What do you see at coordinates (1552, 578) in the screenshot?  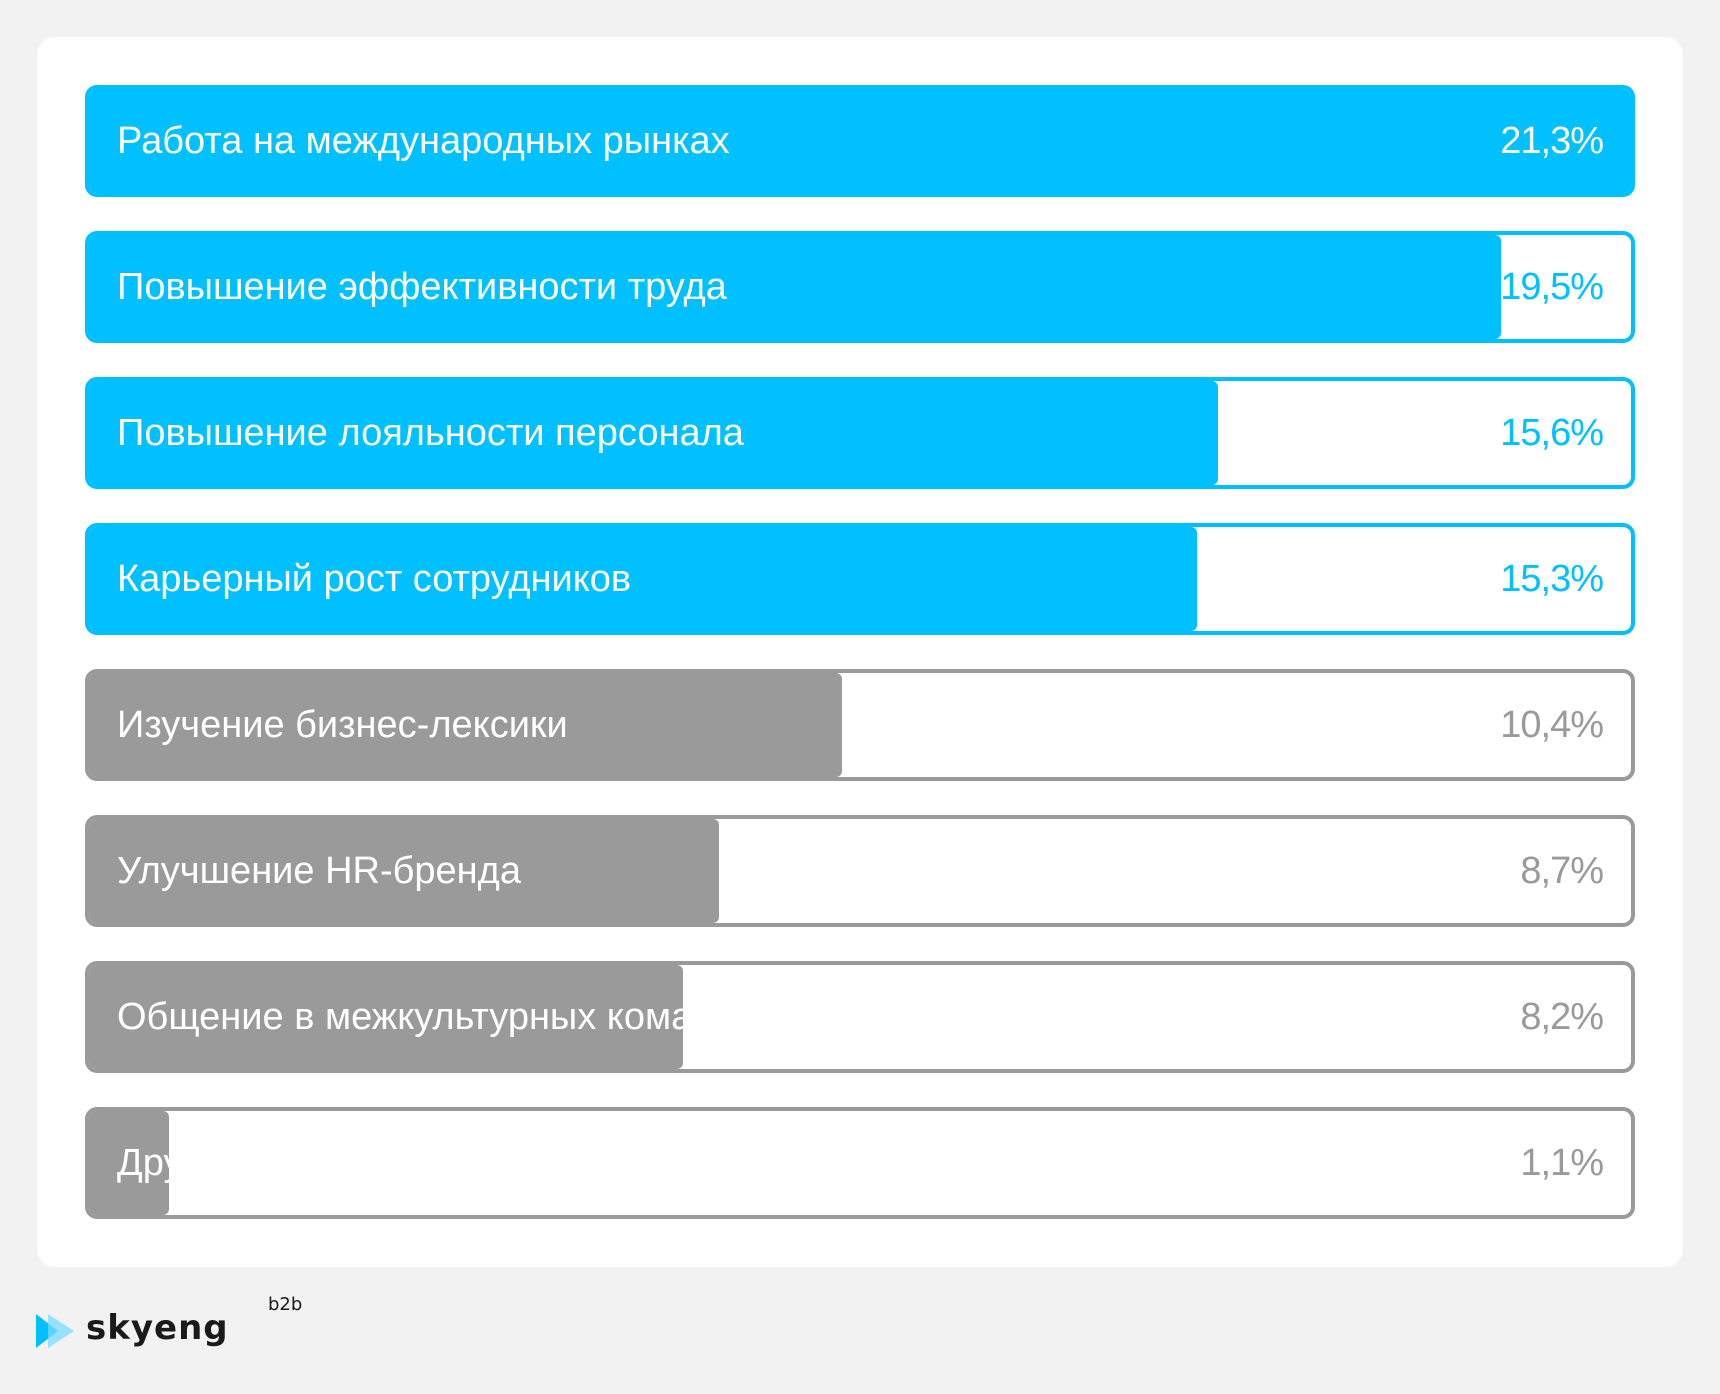 I see `bar-value-label: 15,3%` at bounding box center [1552, 578].